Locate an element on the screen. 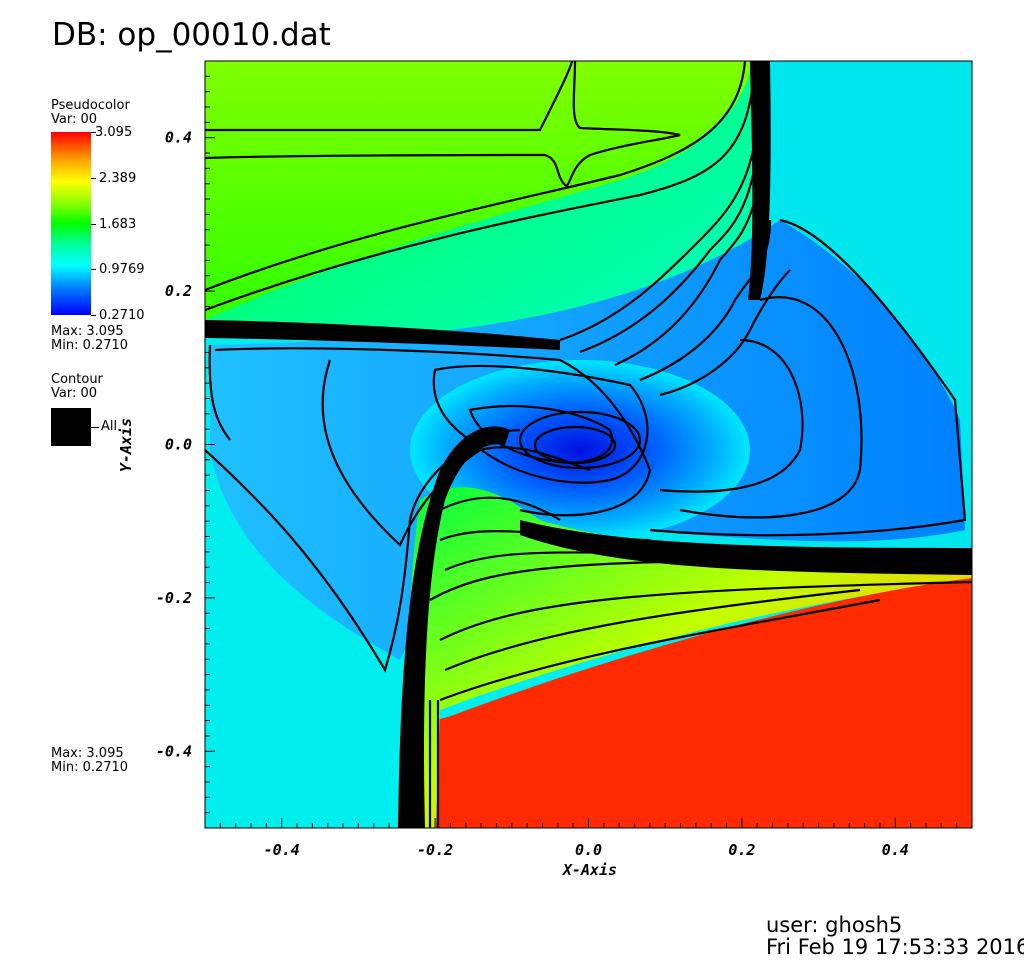 The width and height of the screenshot is (1024, 975). upper-left-shock-band is located at coordinates (382, 335).